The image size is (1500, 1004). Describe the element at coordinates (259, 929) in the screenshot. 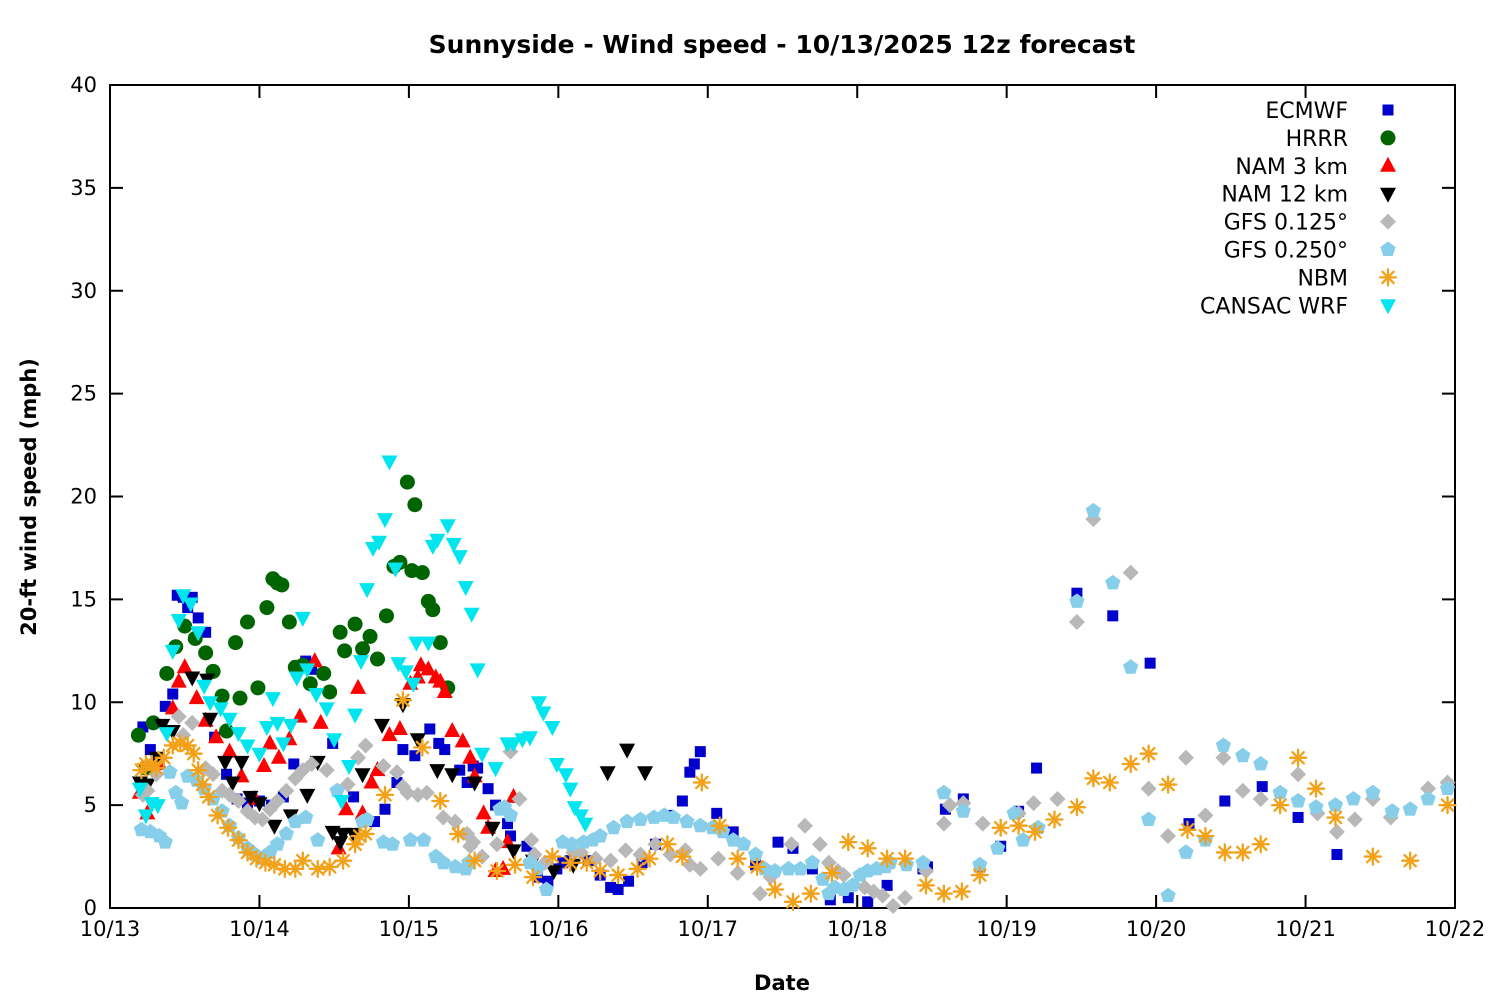

I see `x-tick-label: 10/14` at that location.